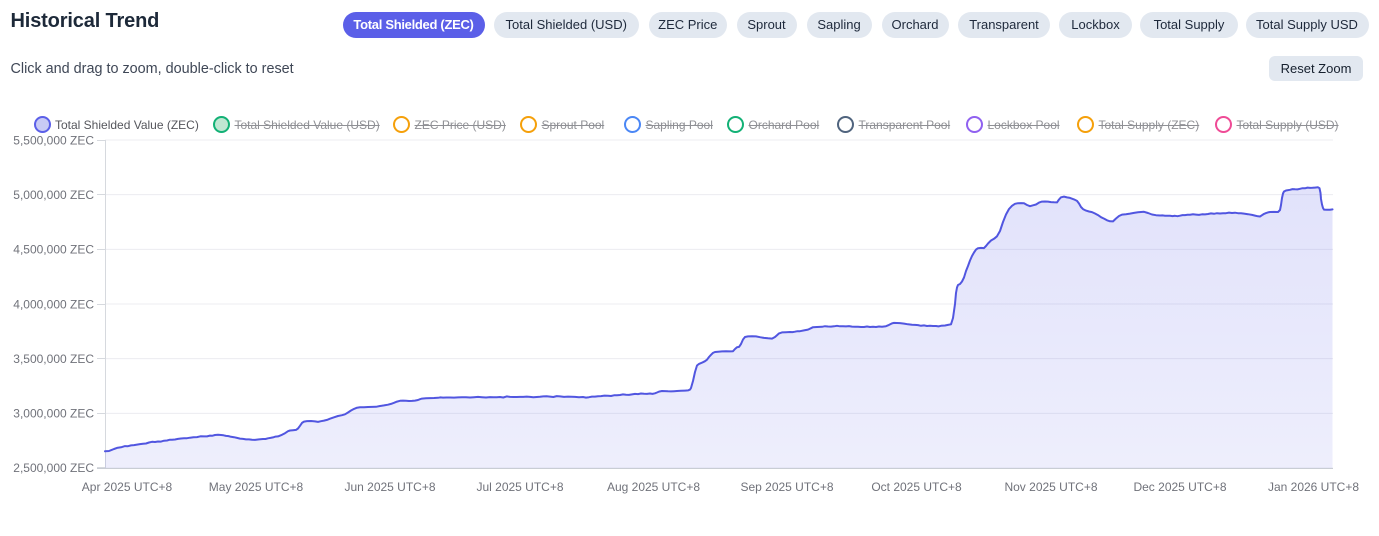 This screenshot has height=536, width=1379. Describe the element at coordinates (53, 250) in the screenshot. I see `svg-text: 4,500,000 ZEC` at that location.